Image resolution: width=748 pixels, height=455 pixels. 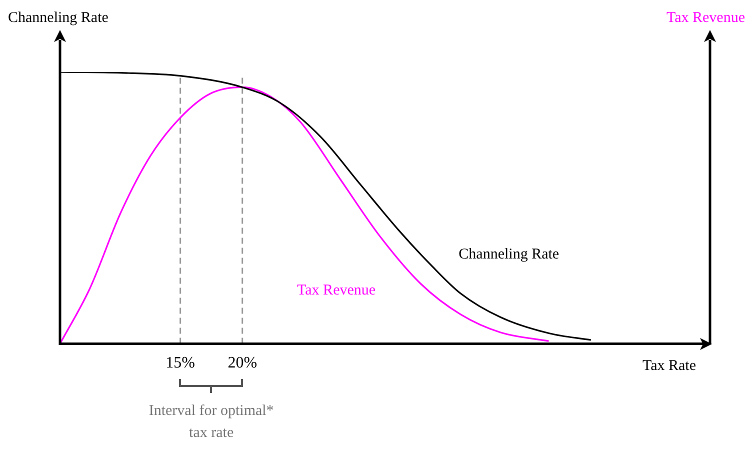 What do you see at coordinates (243, 363) in the screenshot?
I see `x-tick-label: 20%` at bounding box center [243, 363].